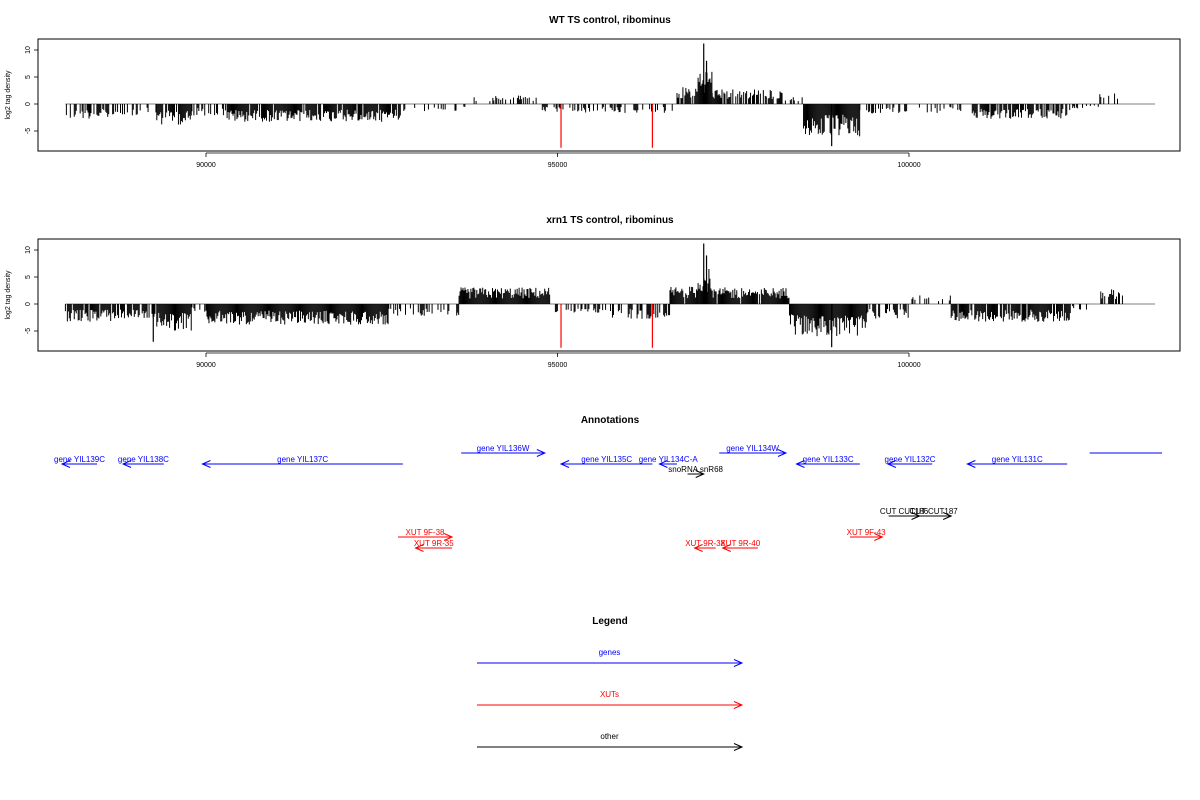 The image size is (1200, 800). I want to click on feature-gene-yil133c: gene YIL133C, so click(827, 461).